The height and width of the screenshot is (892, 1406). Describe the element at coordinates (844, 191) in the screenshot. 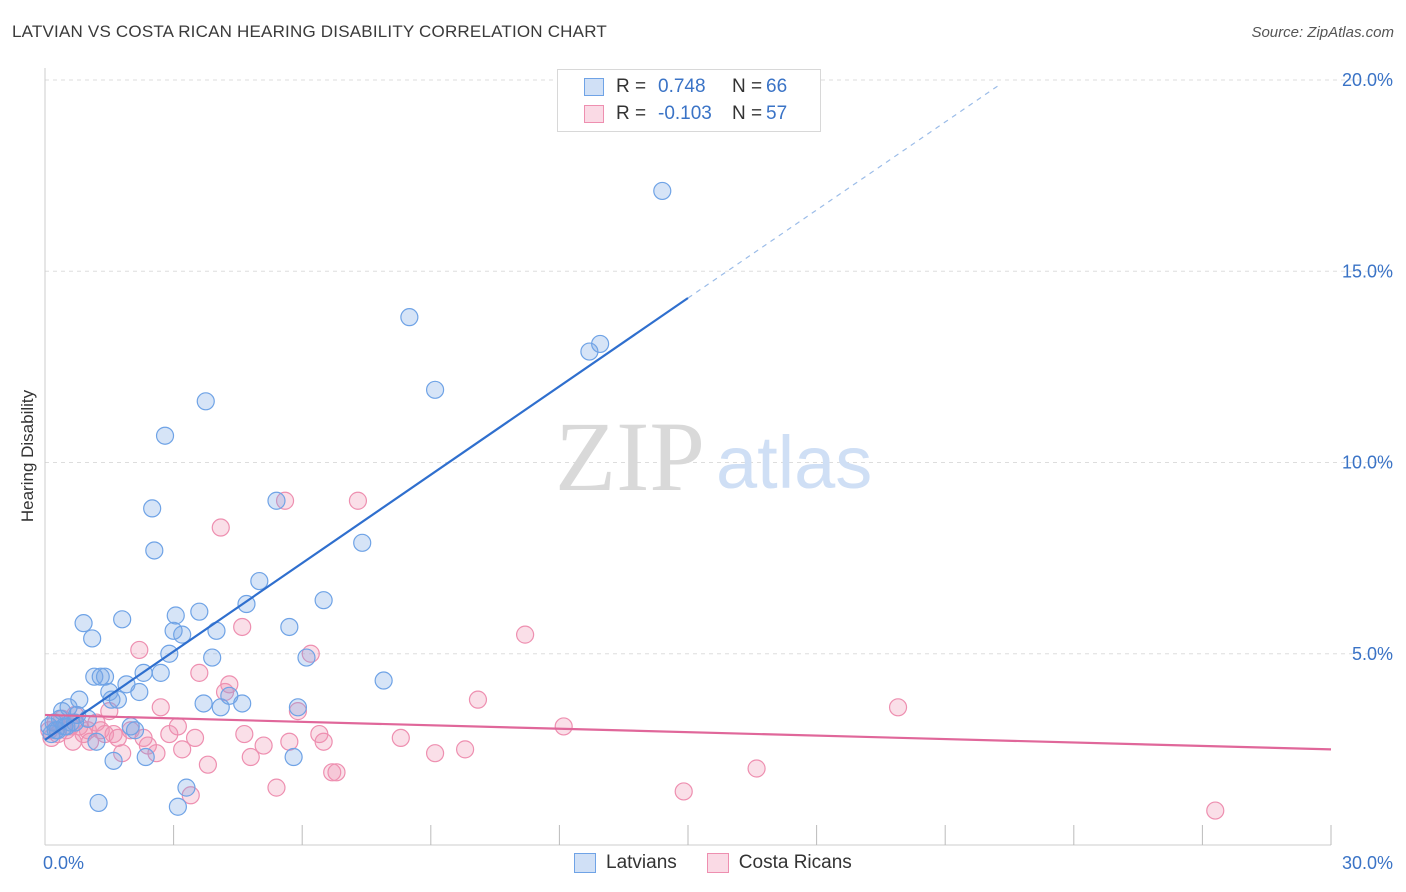

I see `latvian-trend-extension` at that location.